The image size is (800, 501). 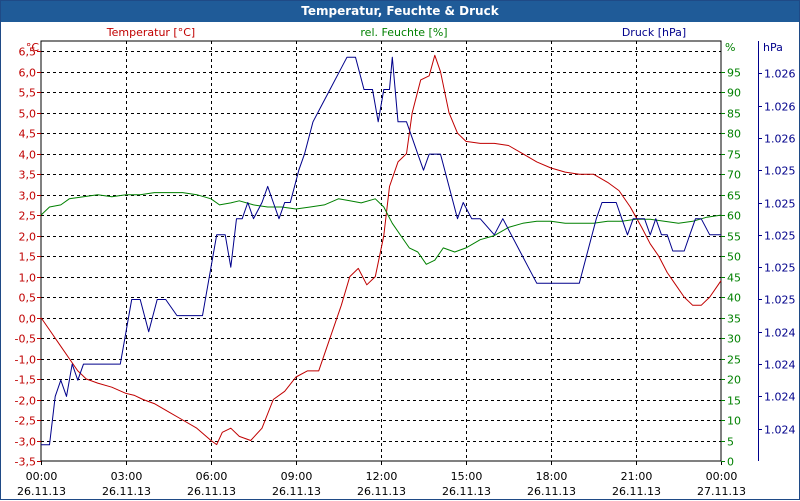 I want to click on x-tick-date: 27.11.13, so click(x=721, y=491).